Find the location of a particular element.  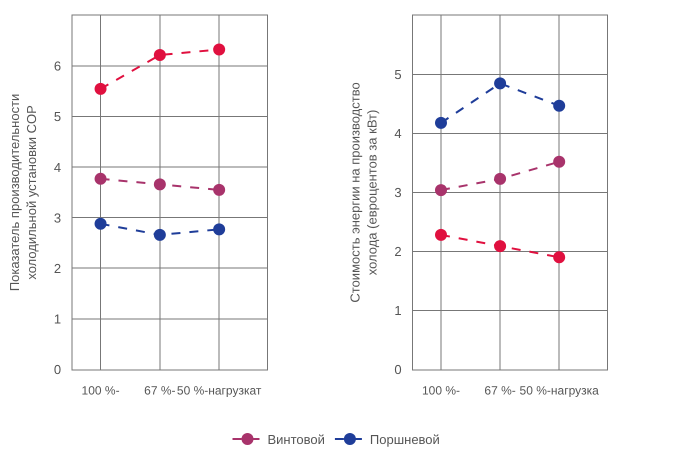

y-axis-title: Показатель производительности холодильной установки COP is located at coordinates (22, 193).